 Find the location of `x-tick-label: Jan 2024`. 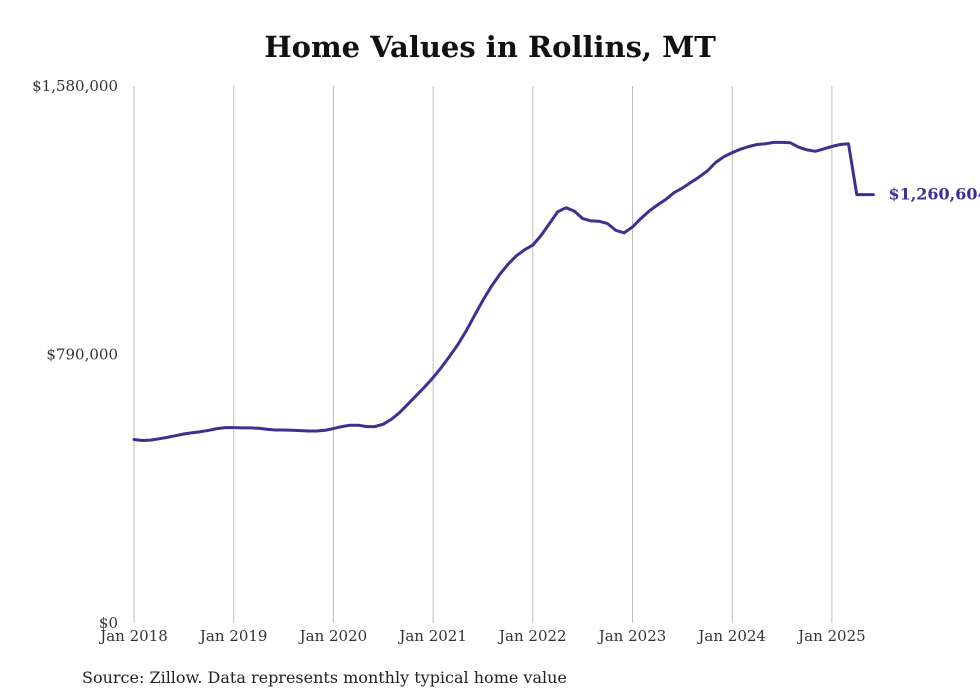

x-tick-label: Jan 2024 is located at coordinates (731, 636).